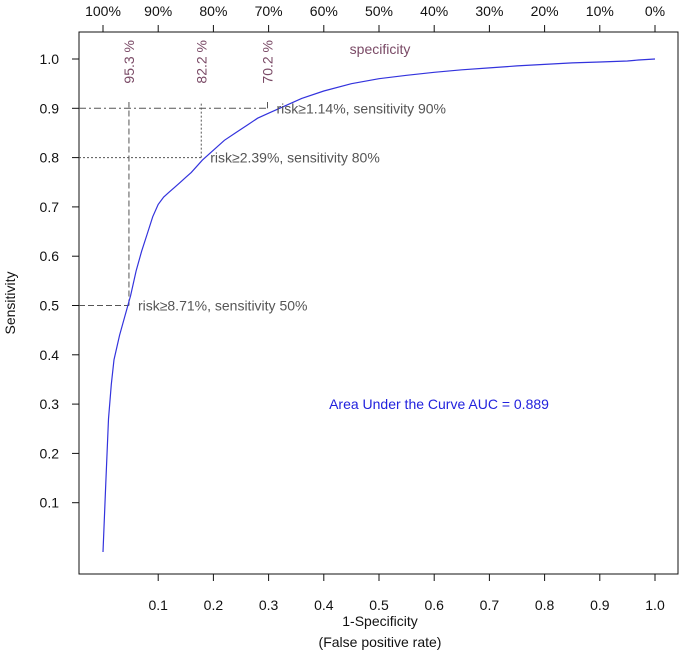  What do you see at coordinates (269, 11) in the screenshot?
I see `top-tick-label: 70%` at bounding box center [269, 11].